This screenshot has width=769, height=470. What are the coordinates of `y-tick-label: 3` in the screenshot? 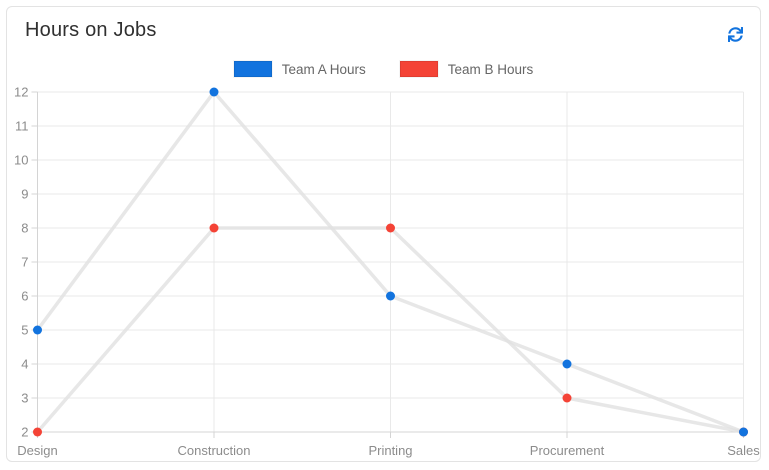 It's located at (24, 398).